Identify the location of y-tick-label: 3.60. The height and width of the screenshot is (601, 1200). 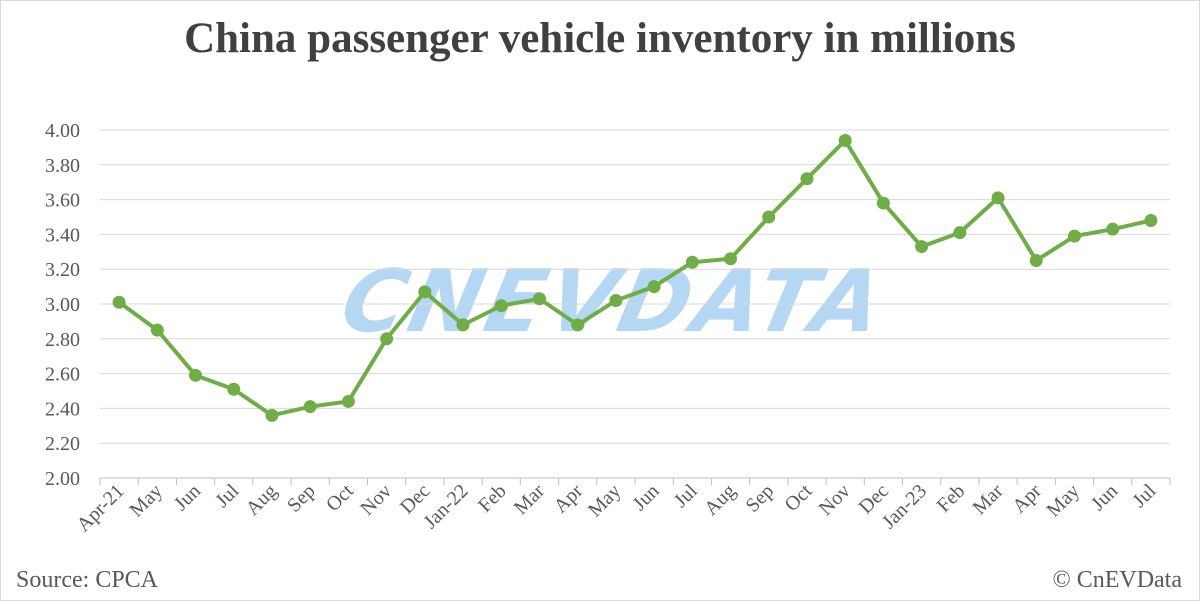
(62, 201).